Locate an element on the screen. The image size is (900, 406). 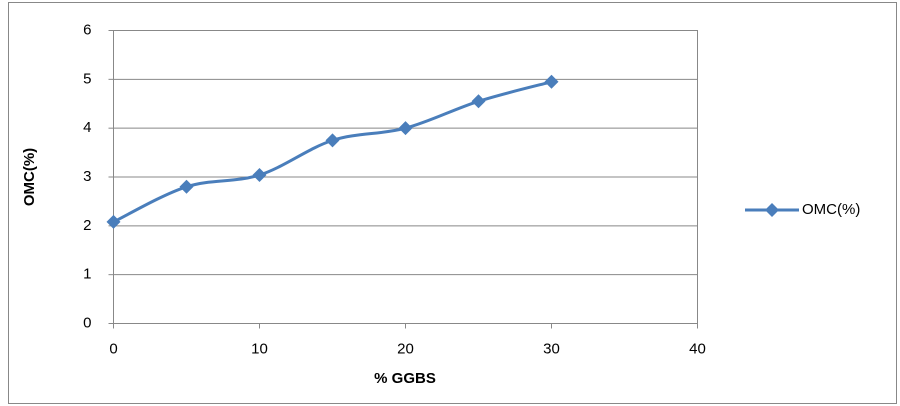
x-tick-label: 20 is located at coordinates (405, 348).